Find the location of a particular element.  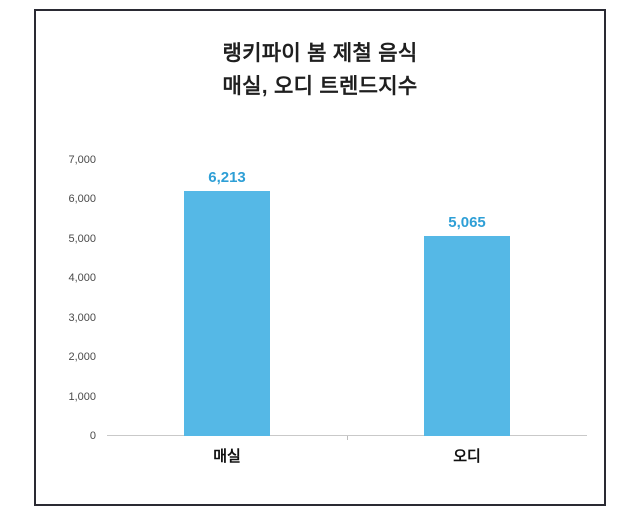

y-axis-tick-label: 4,000 is located at coordinates (82, 278).